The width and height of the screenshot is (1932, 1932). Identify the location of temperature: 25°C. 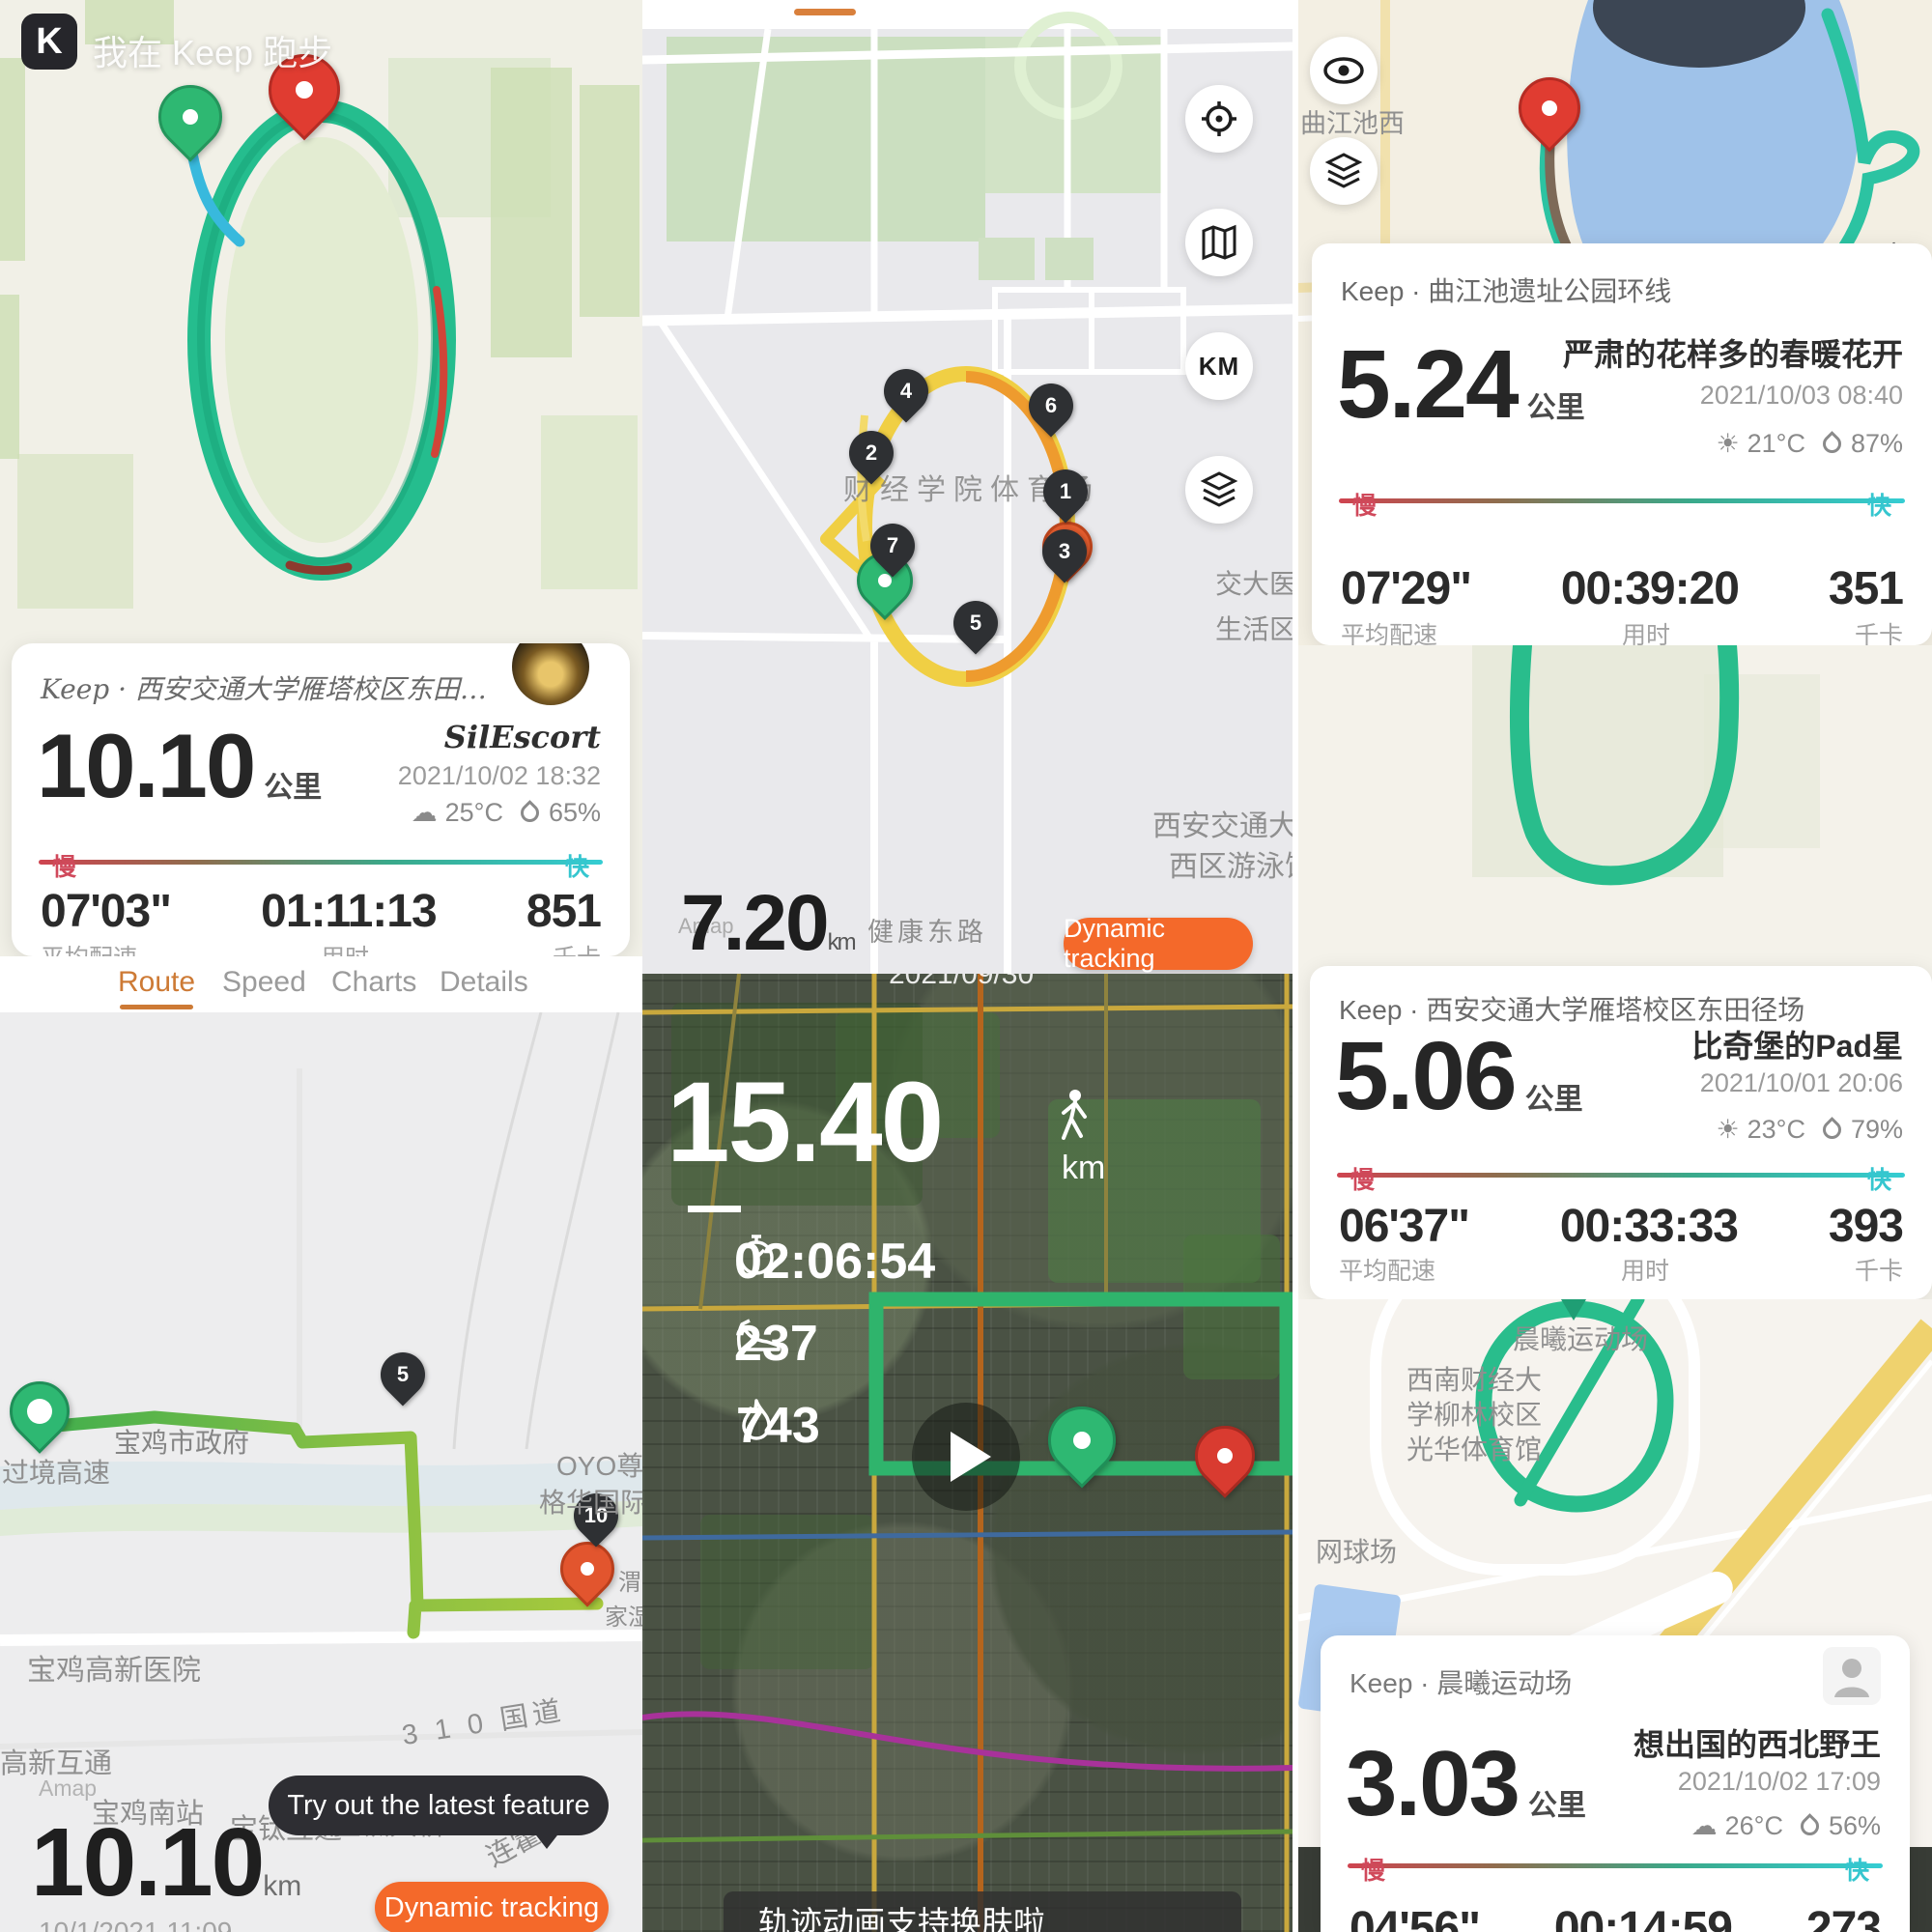
(473, 812).